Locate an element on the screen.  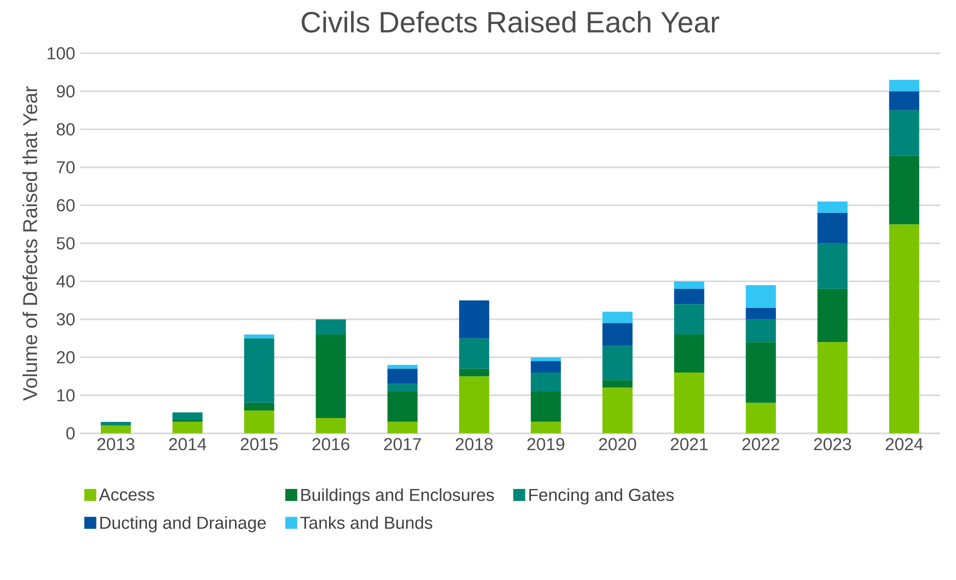
chart-title: Civils Defects Raised Each Year is located at coordinates (511, 22).